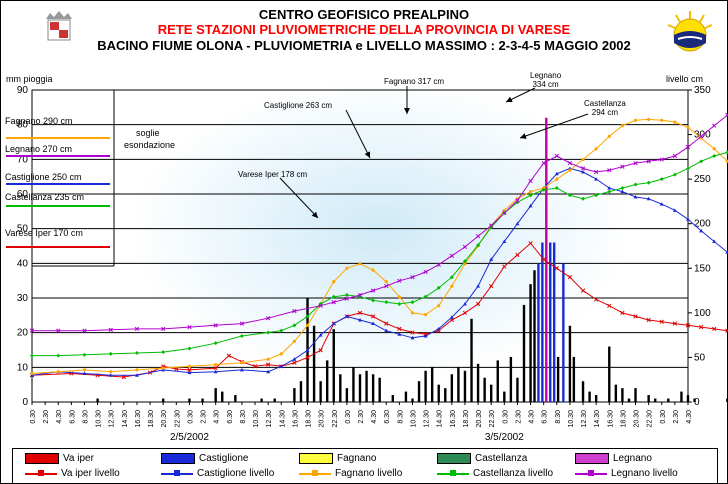 The width and height of the screenshot is (728, 484). What do you see at coordinates (613, 458) in the screenshot?
I see `legend-item-legnano: Legnano` at bounding box center [613, 458].